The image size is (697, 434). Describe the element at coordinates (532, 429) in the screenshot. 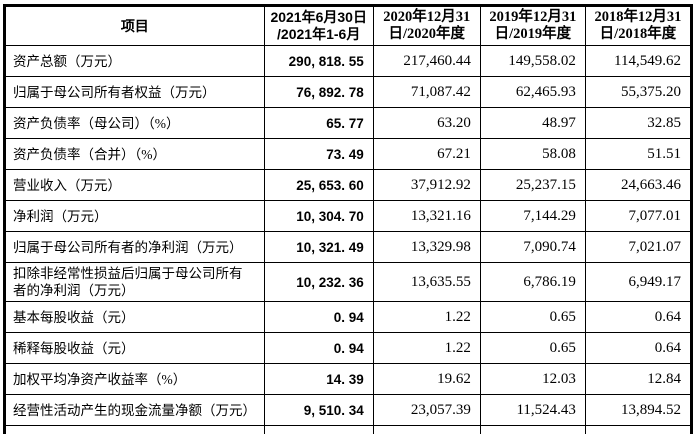

I see `value-2019-cell: -` at that location.